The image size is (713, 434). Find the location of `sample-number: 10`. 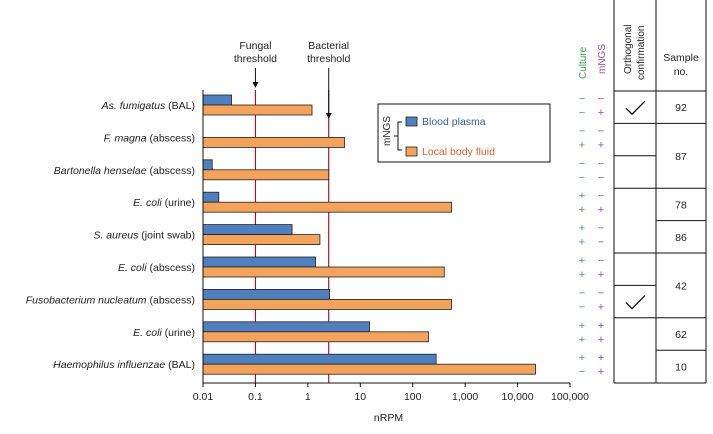

sample-number: 10 is located at coordinates (681, 367).